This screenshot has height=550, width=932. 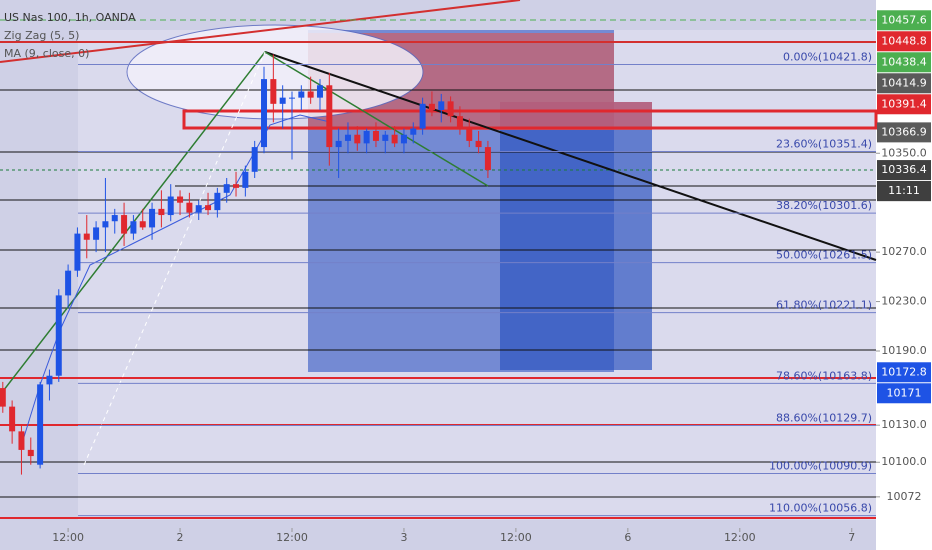 What do you see at coordinates (824, 375) in the screenshot?
I see `fib-label: 78.60%(10163.8)` at bounding box center [824, 375].